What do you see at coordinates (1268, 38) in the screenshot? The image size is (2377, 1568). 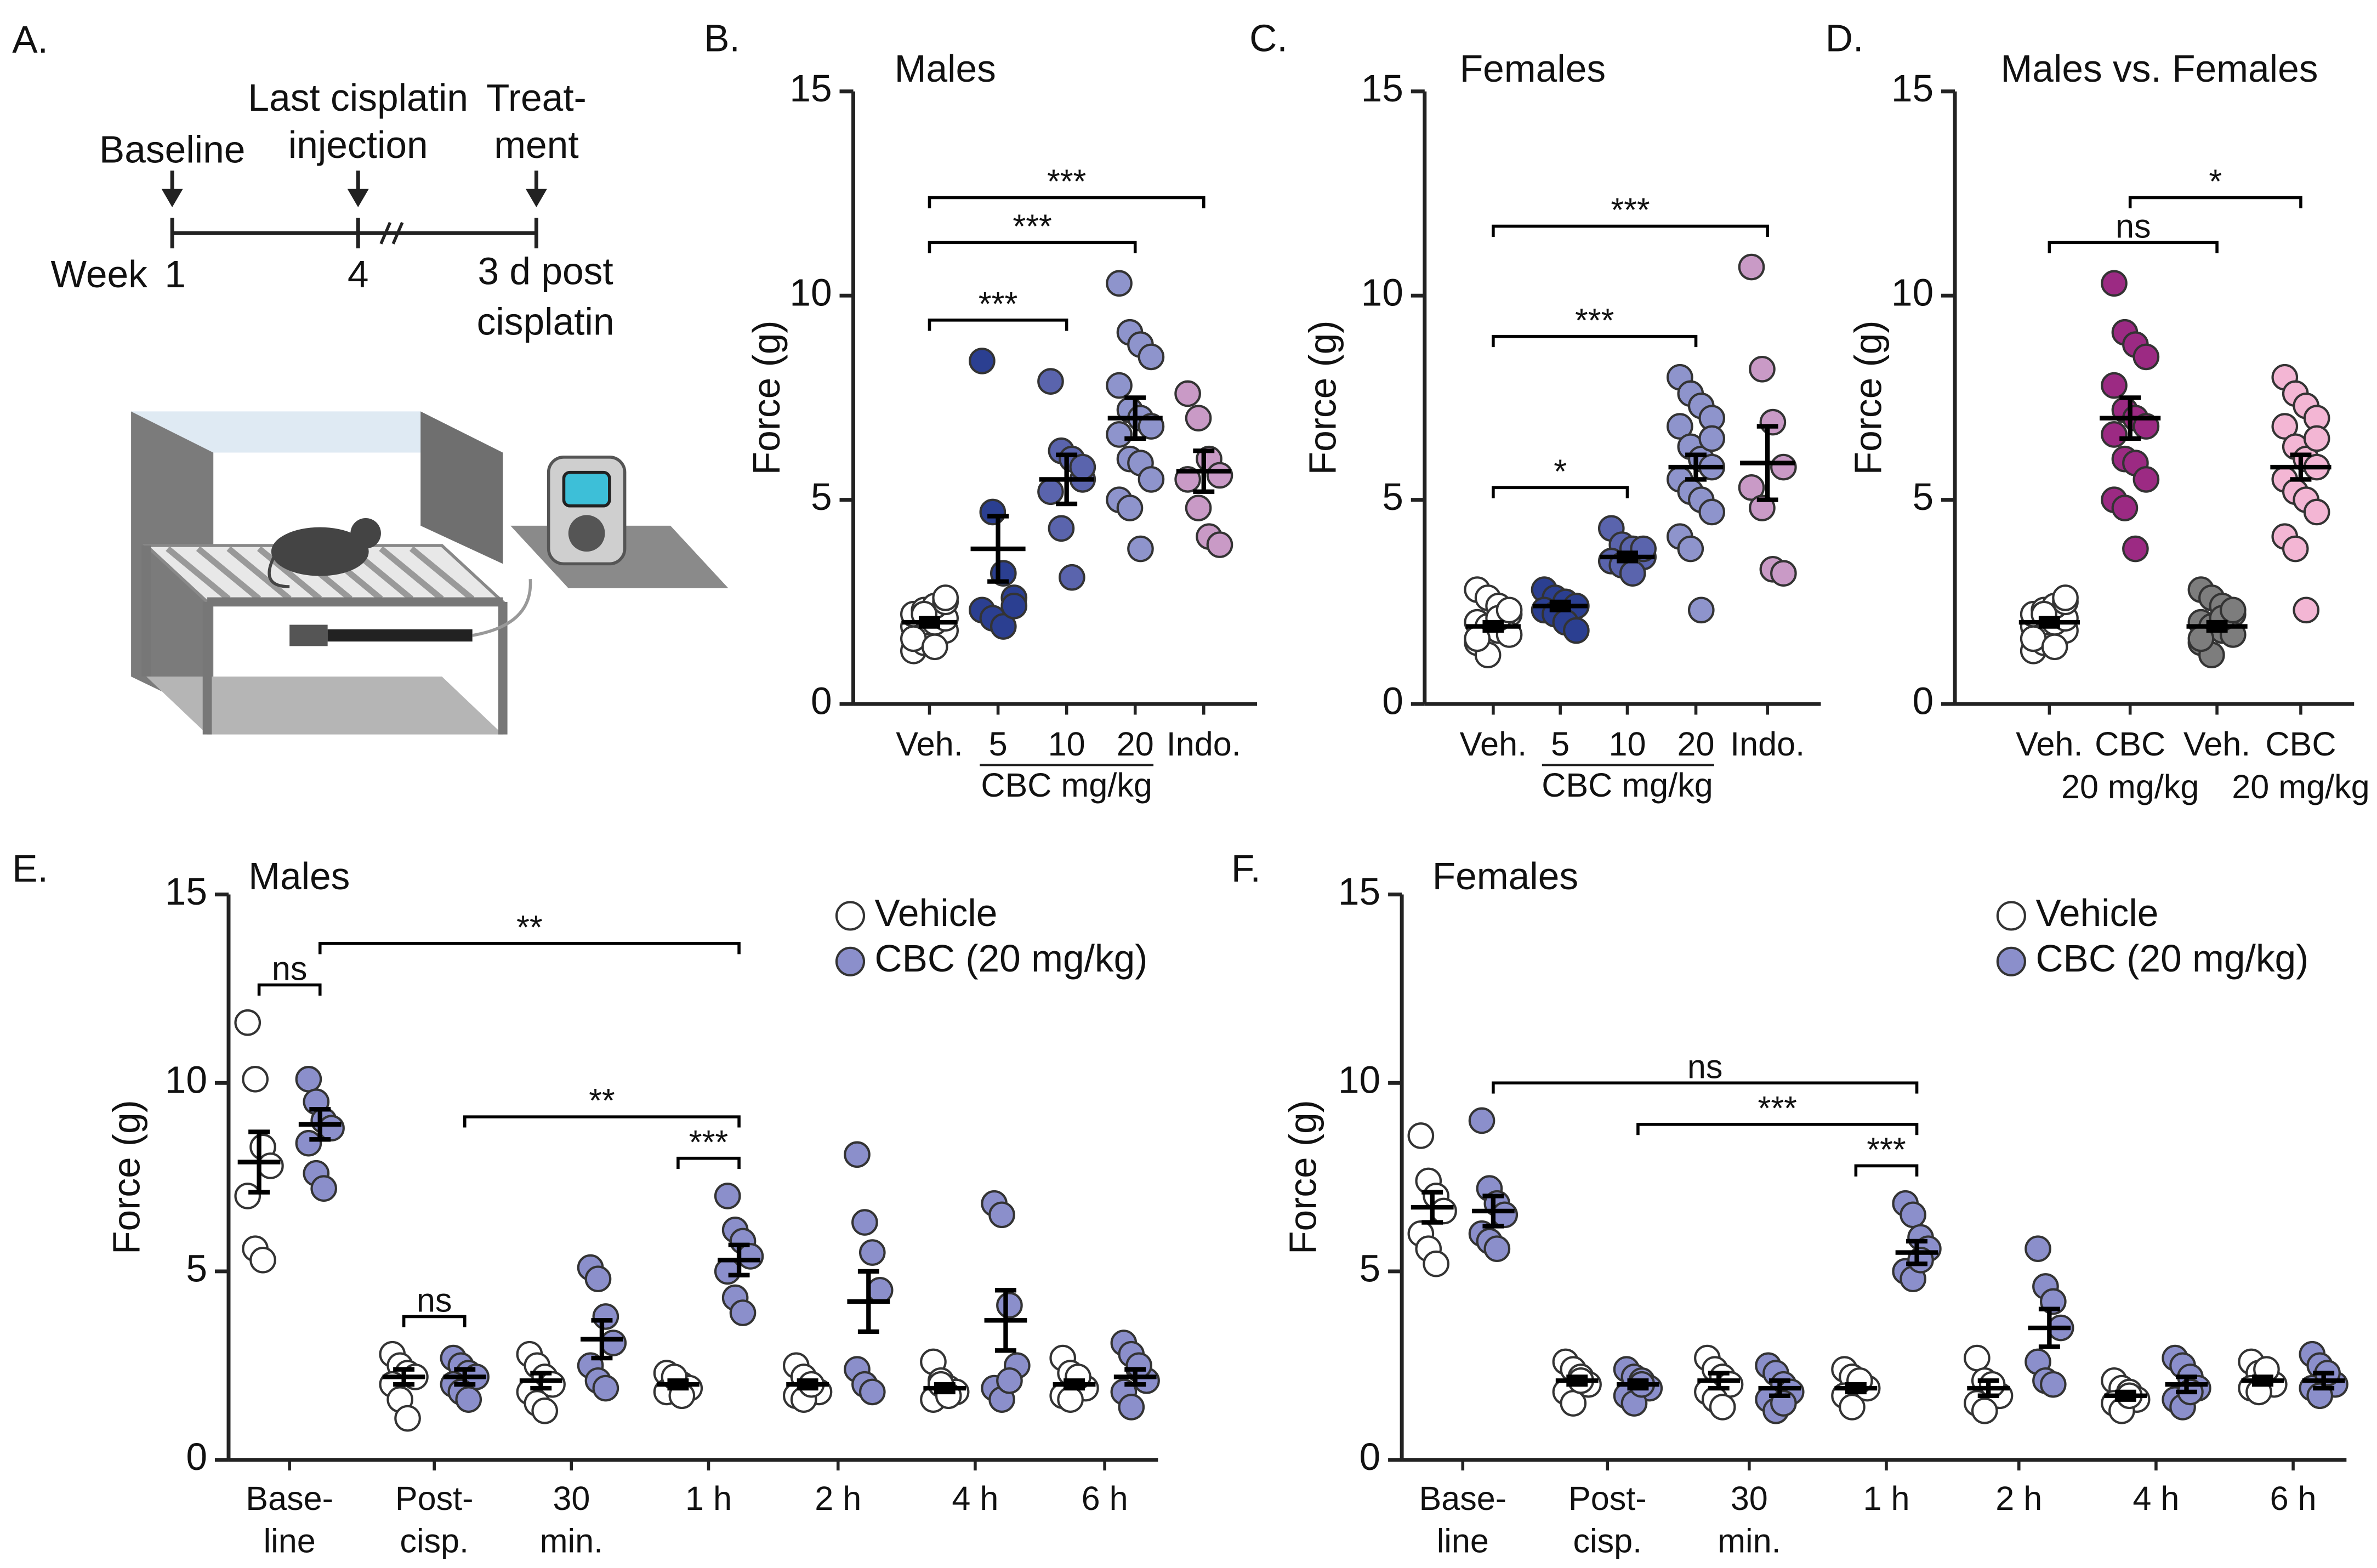 I see `panel-label: C.` at bounding box center [1268, 38].